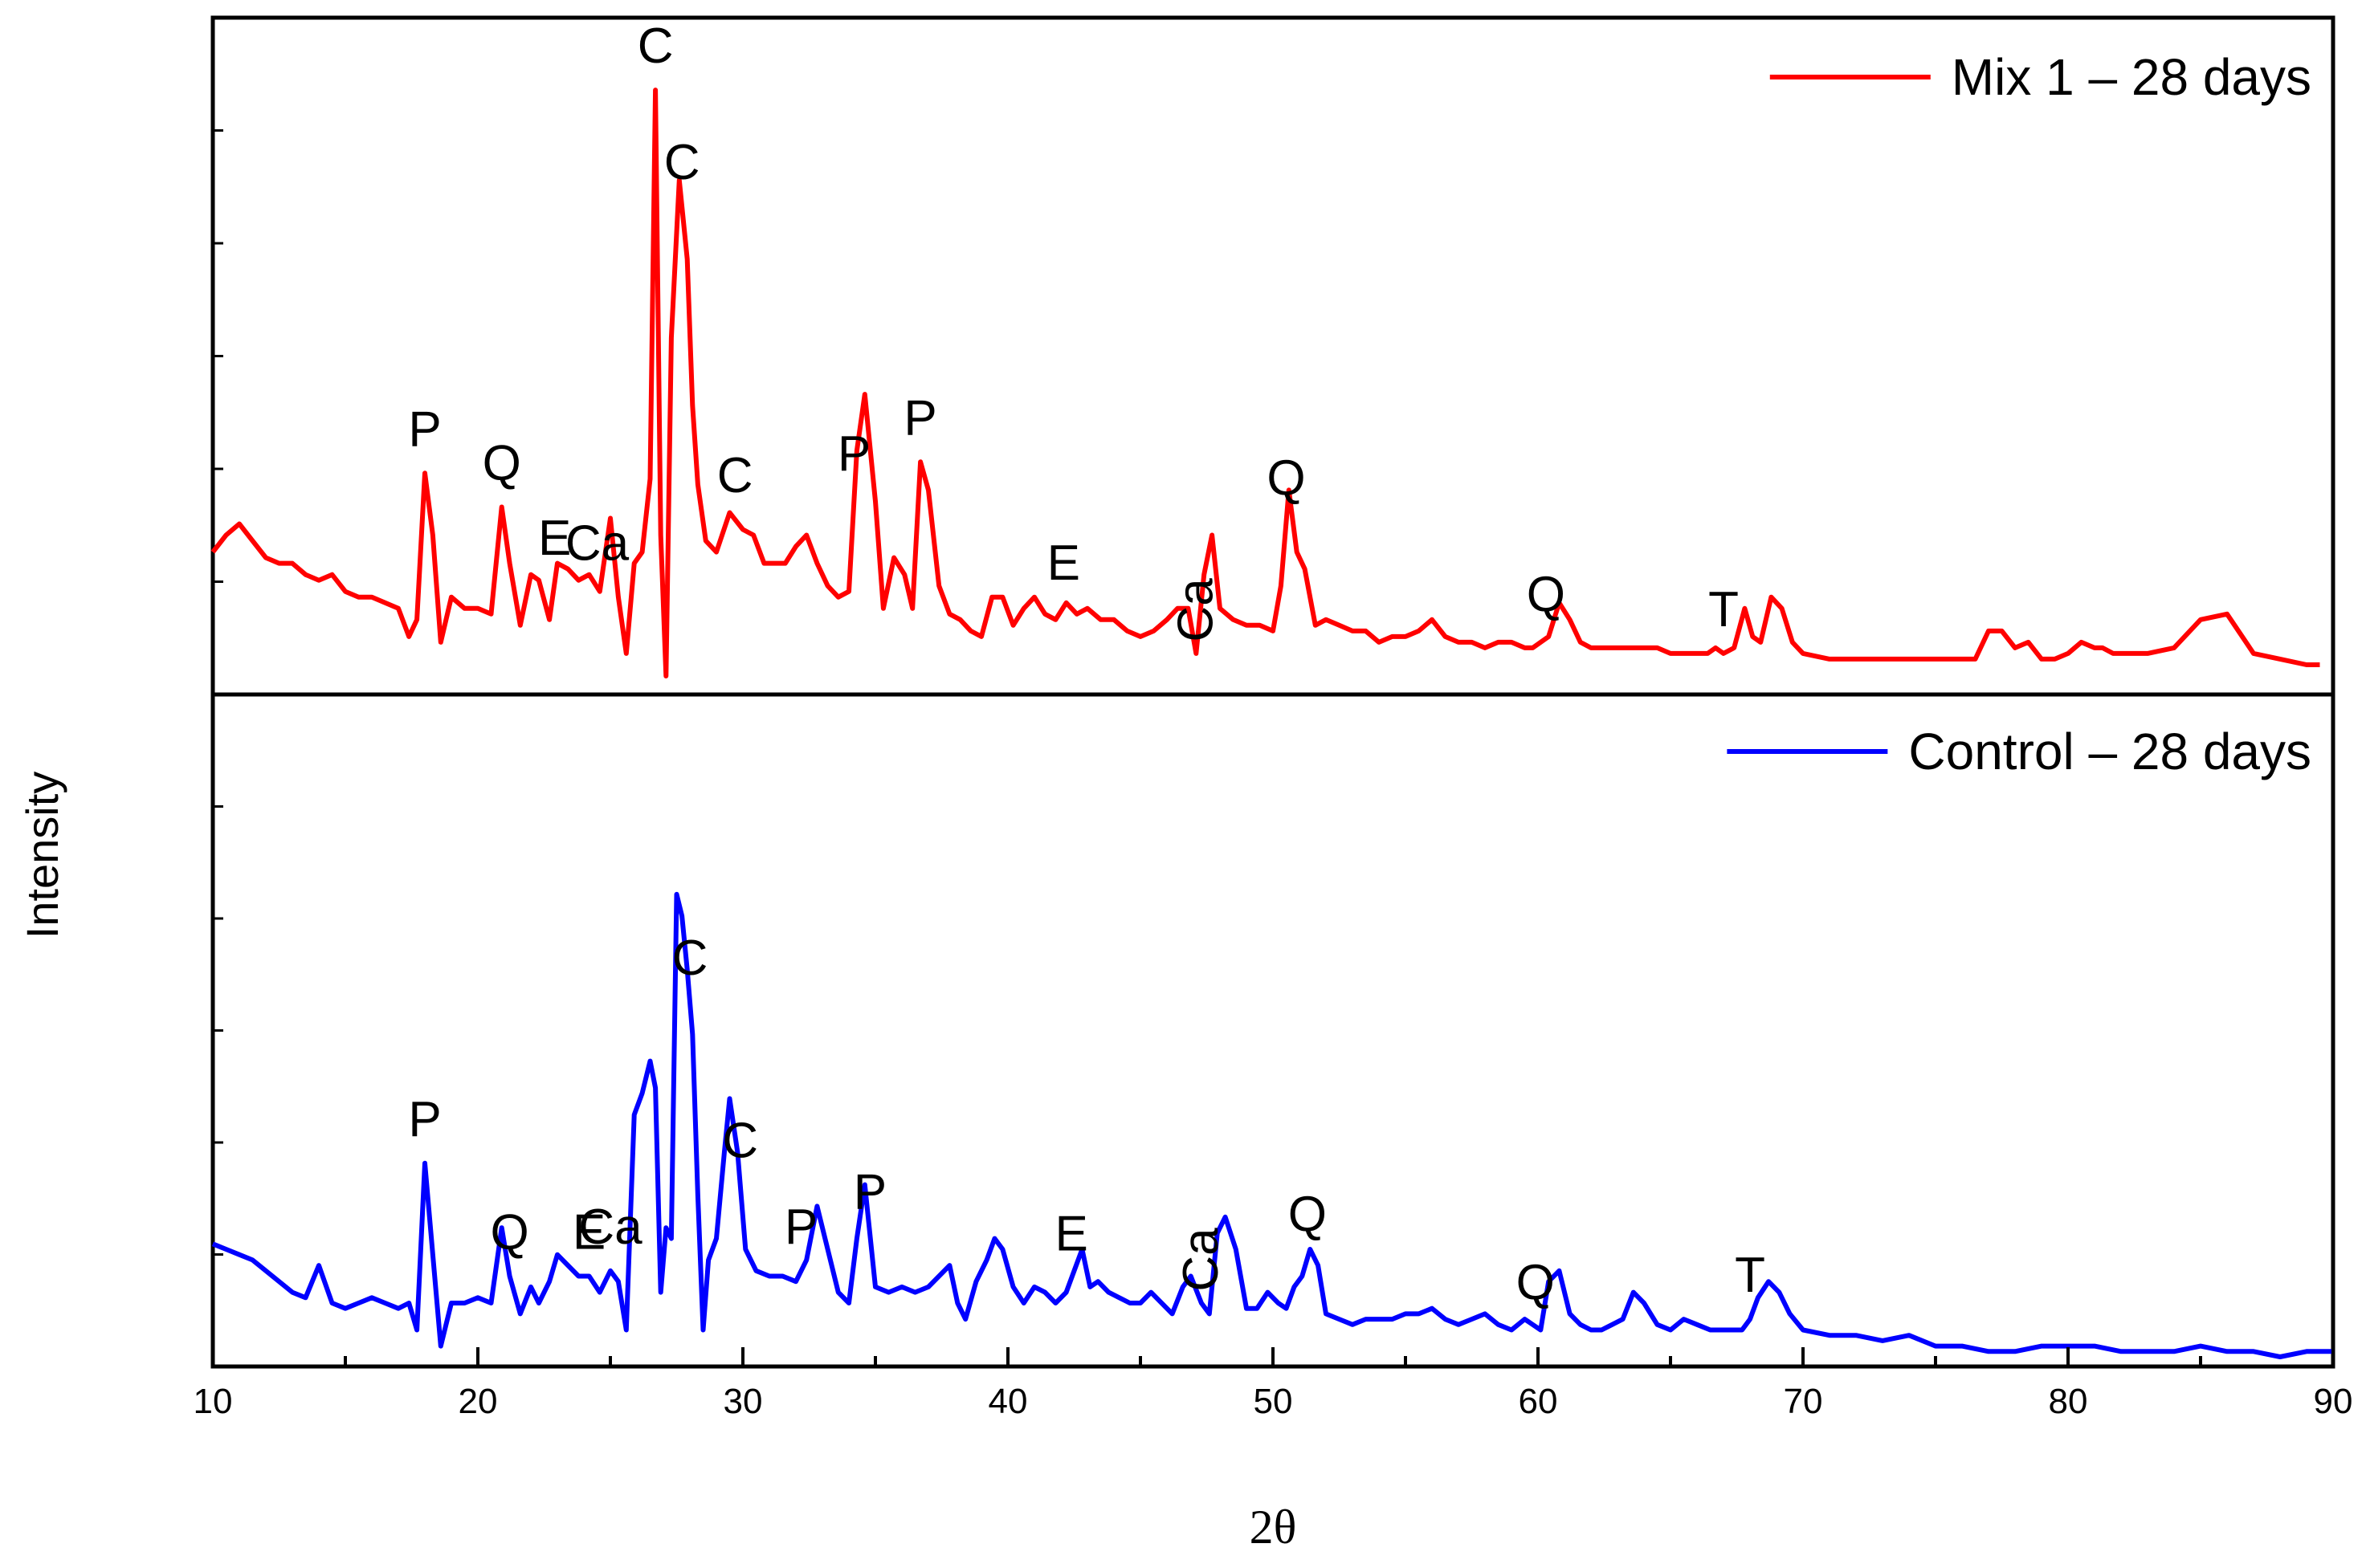  What do you see at coordinates (743, 1401) in the screenshot?
I see `x-tick-label: 30` at bounding box center [743, 1401].